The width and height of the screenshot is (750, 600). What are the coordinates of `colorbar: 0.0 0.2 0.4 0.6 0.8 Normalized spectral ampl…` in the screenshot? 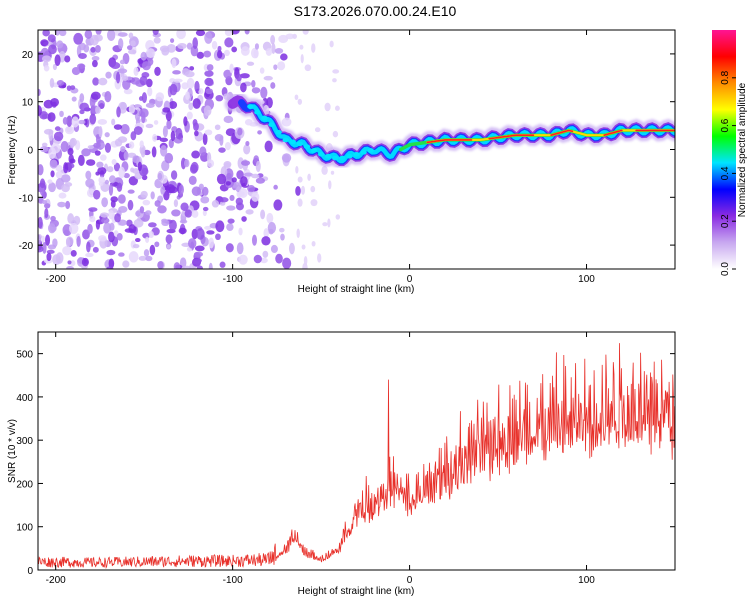 It's located at (730, 153).